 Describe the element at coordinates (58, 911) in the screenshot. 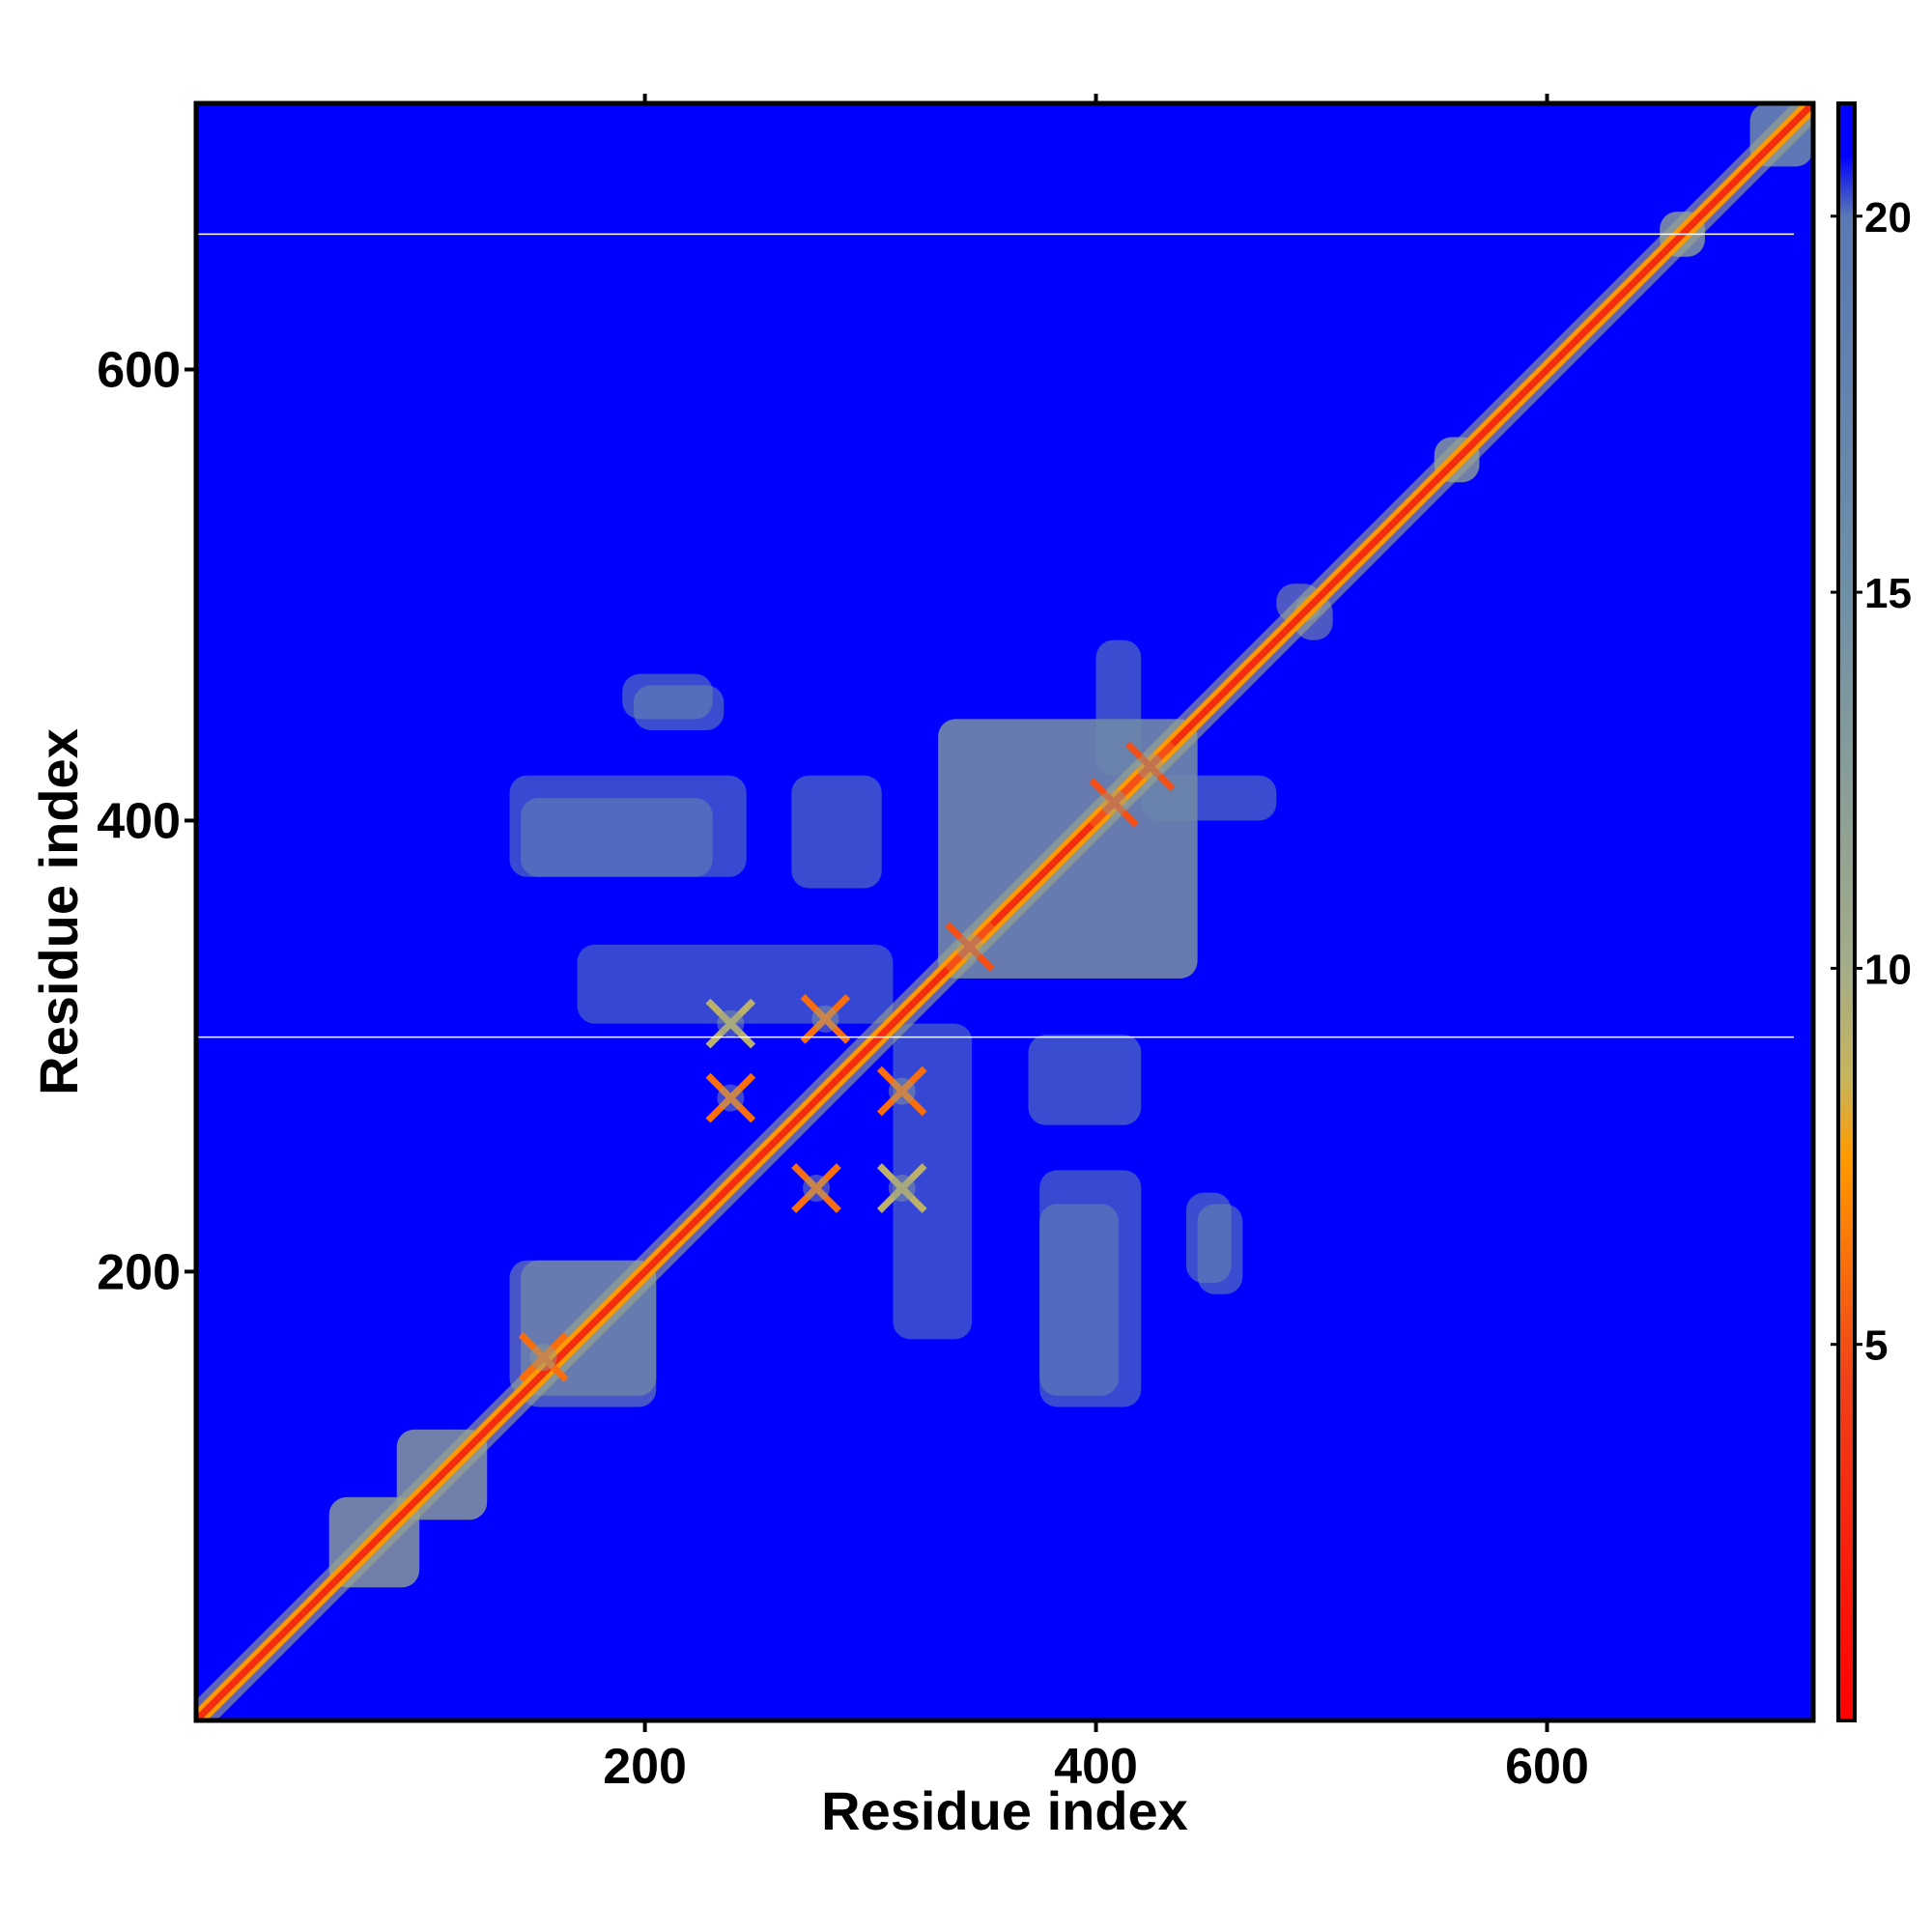

I see `y-axis-title: Residue index` at that location.